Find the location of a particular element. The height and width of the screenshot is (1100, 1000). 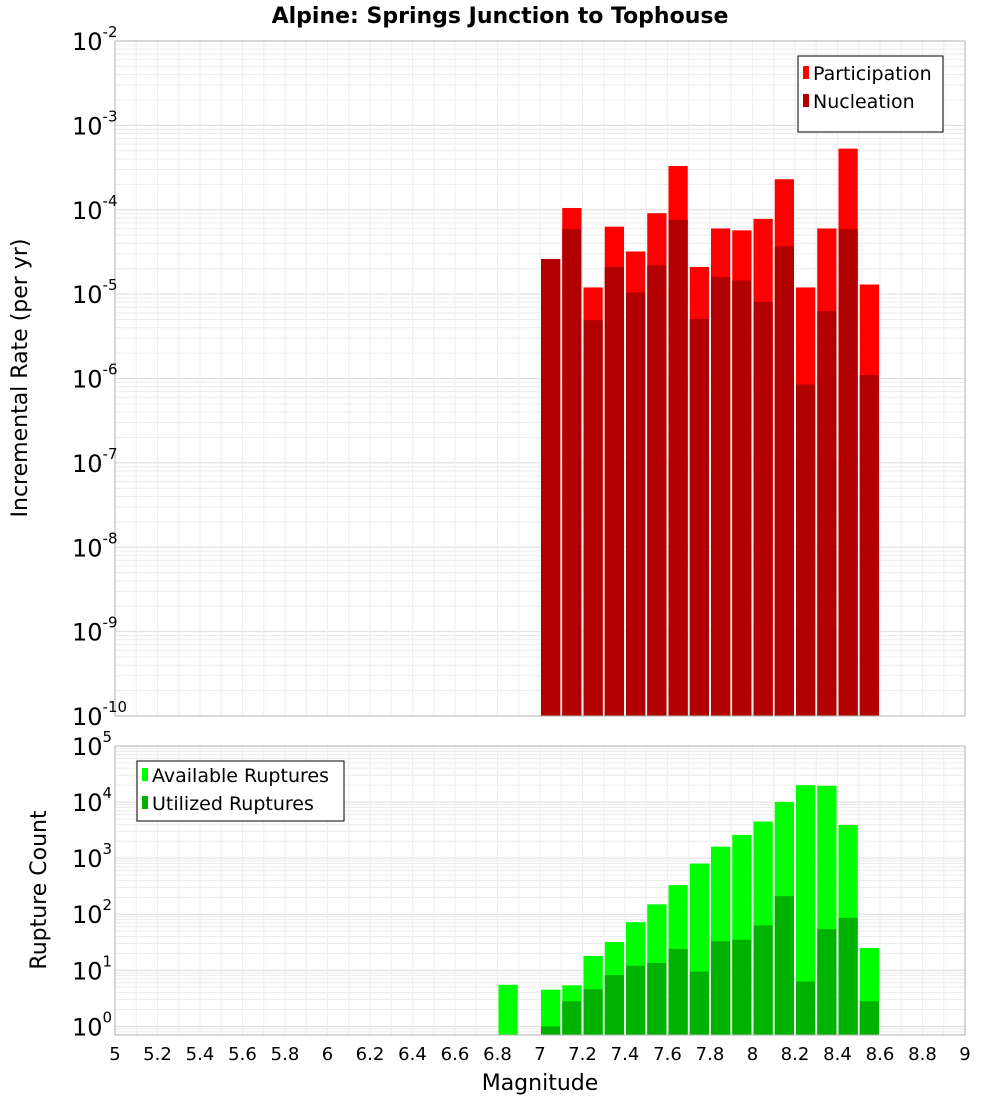

x-tick-label: 8 is located at coordinates (752, 1054).